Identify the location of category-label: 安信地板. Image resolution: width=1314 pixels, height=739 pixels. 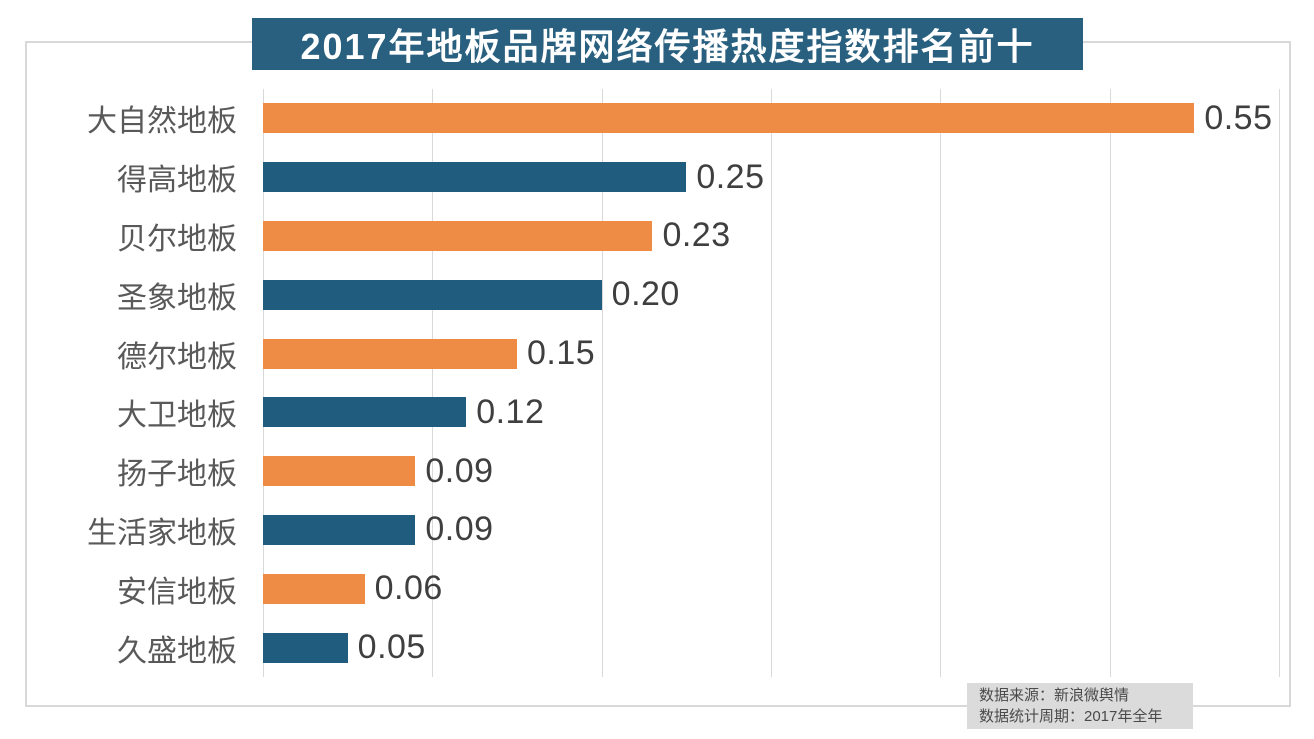
(177, 592).